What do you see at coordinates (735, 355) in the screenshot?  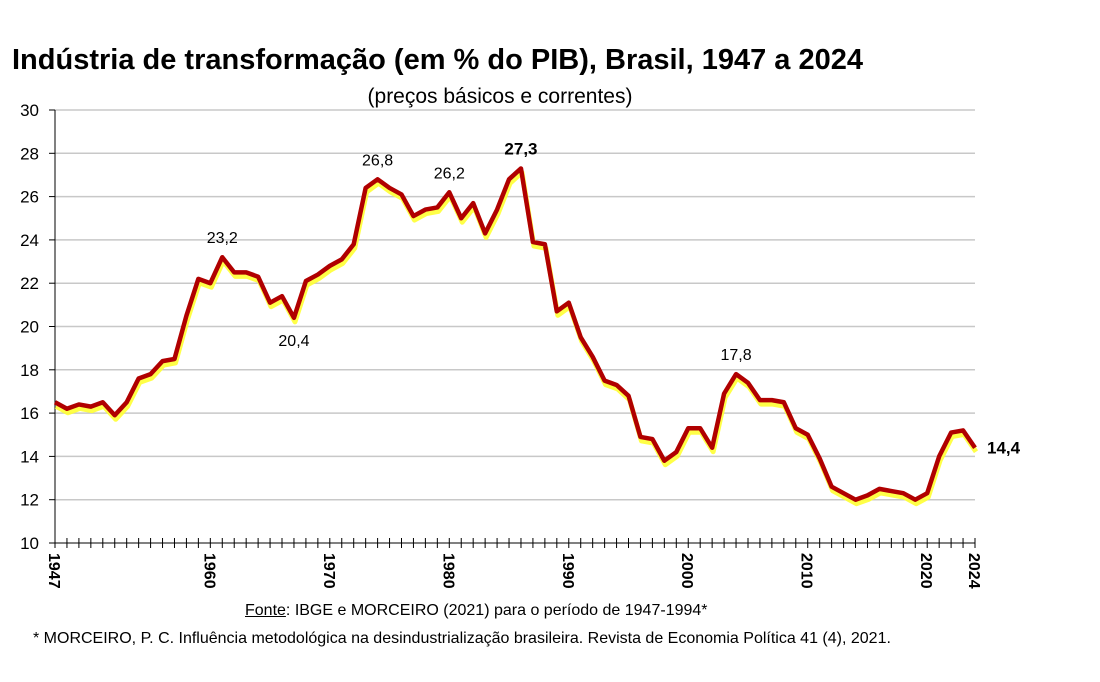 I see `data-label: 17,8` at bounding box center [735, 355].